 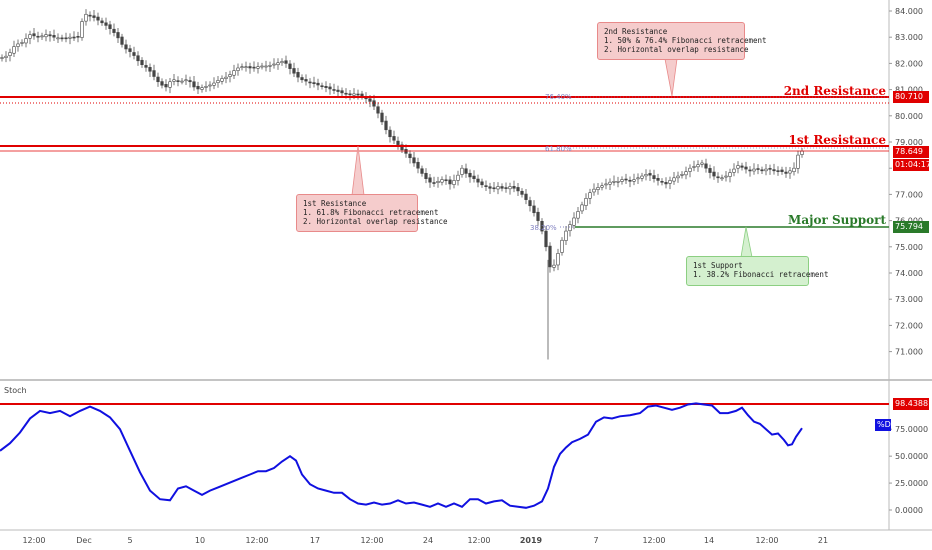 What do you see at coordinates (909, 63) in the screenshot?
I see `price-tick-label: 82.000` at bounding box center [909, 63].